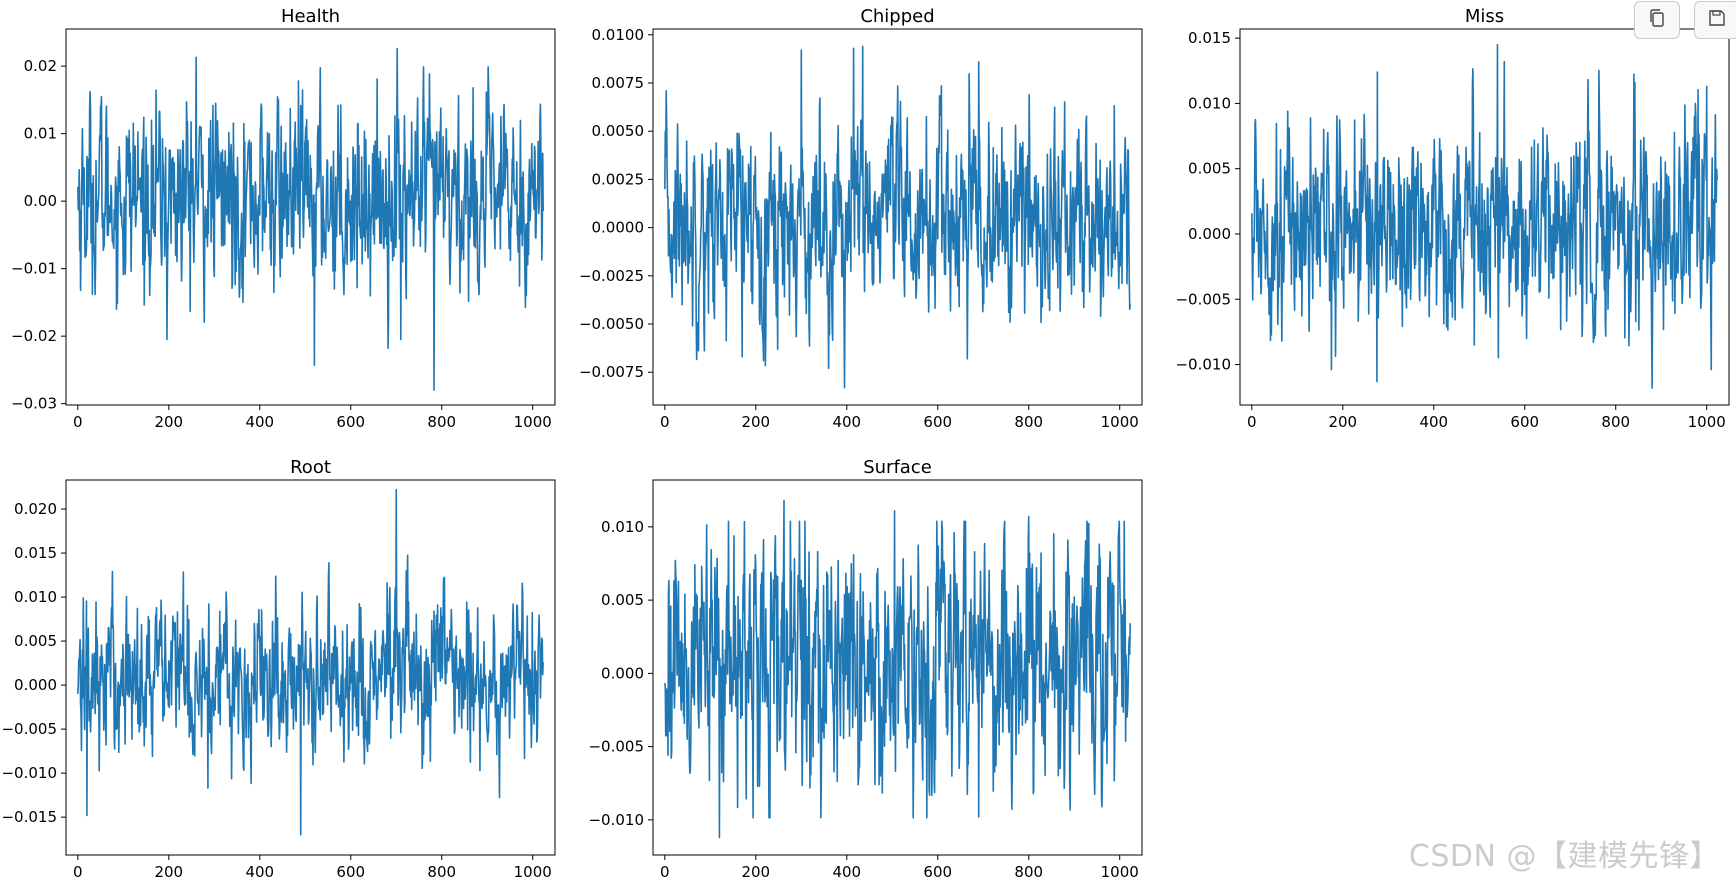 This screenshot has width=1736, height=887. Describe the element at coordinates (34, 336) in the screenshot. I see `y-tick-label: −0.02` at that location.